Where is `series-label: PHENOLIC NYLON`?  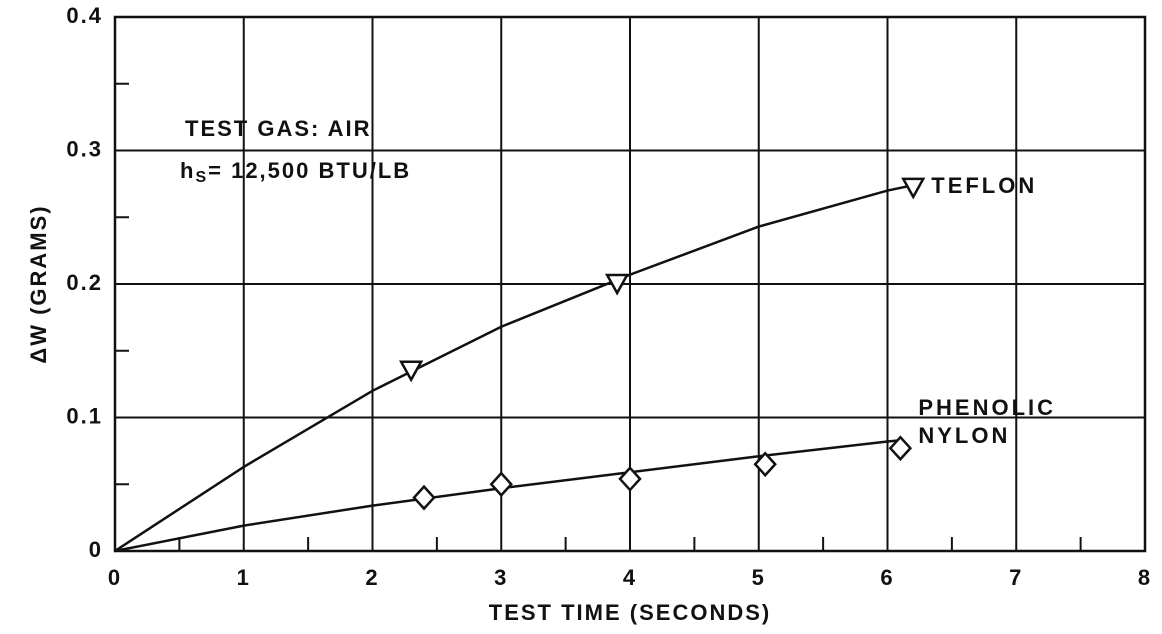
series-label: PHENOLIC NYLON is located at coordinates (987, 422).